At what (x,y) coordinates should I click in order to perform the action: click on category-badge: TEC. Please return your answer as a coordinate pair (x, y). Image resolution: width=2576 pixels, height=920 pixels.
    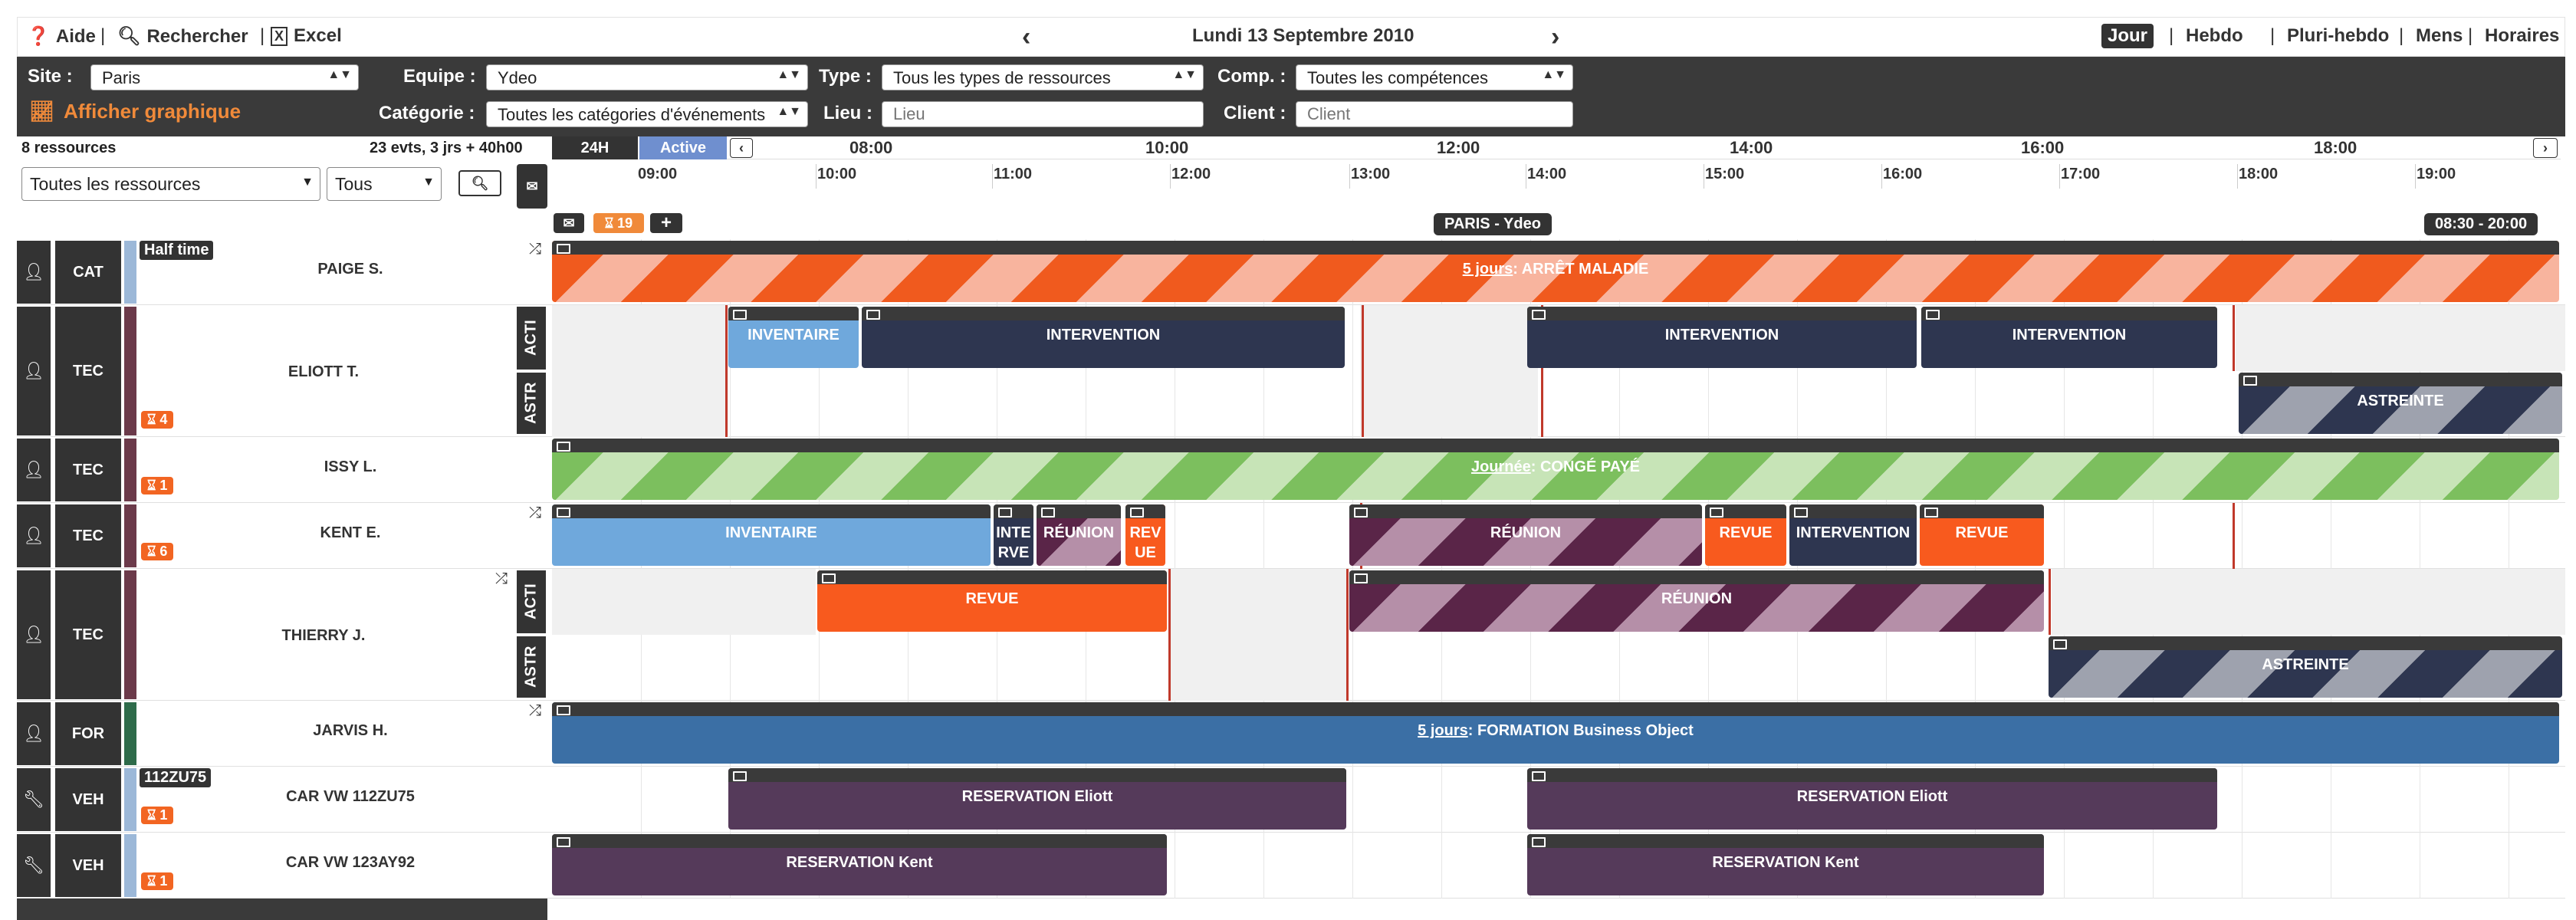
    Looking at the image, I should click on (88, 536).